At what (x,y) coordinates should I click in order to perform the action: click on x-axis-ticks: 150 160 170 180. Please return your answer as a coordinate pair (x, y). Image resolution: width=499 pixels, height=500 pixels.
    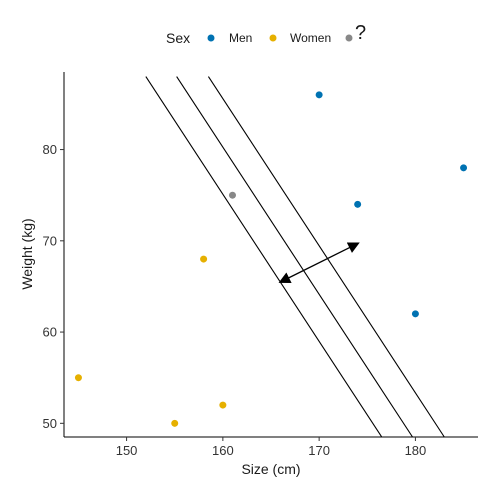
    Looking at the image, I should click on (271, 447).